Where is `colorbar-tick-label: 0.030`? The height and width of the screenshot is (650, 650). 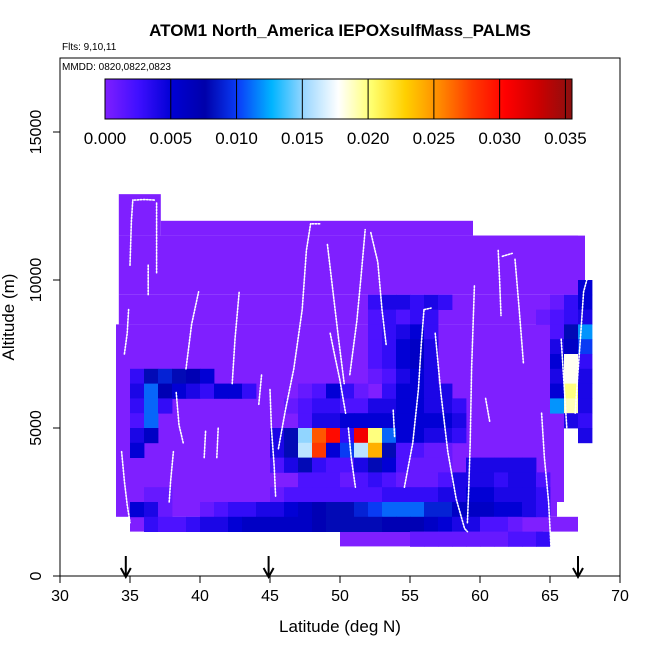
colorbar-tick-label: 0.030 is located at coordinates (499, 138).